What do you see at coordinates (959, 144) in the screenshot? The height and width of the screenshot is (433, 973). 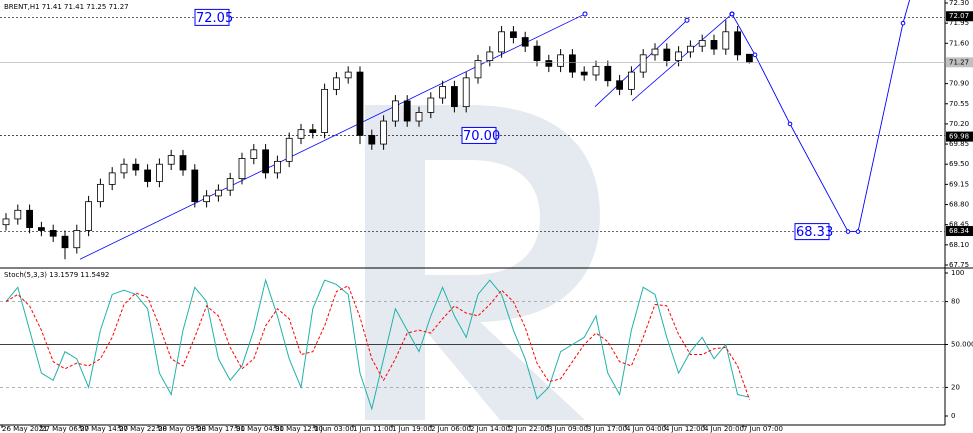 I see `y-tick-label: 69.85` at bounding box center [959, 144].